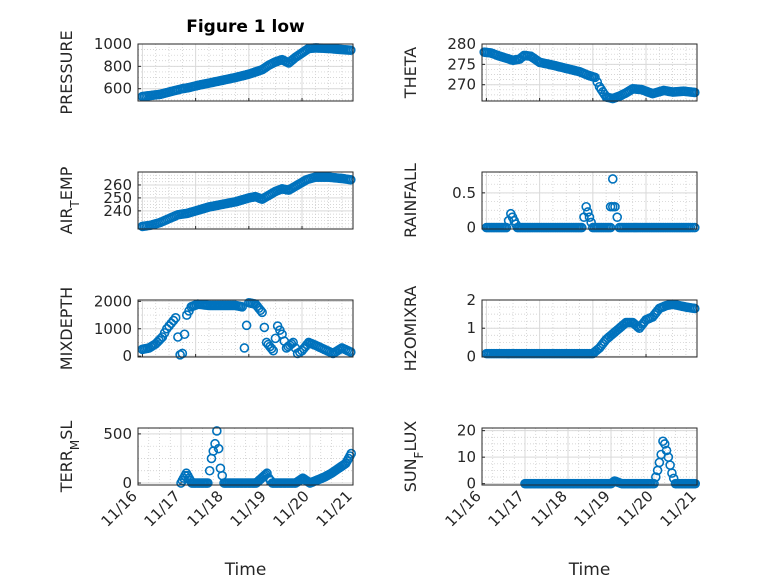 The image size is (778, 583). Describe the element at coordinates (245, 27) in the screenshot. I see `chart-title: Figure 1 low` at that location.